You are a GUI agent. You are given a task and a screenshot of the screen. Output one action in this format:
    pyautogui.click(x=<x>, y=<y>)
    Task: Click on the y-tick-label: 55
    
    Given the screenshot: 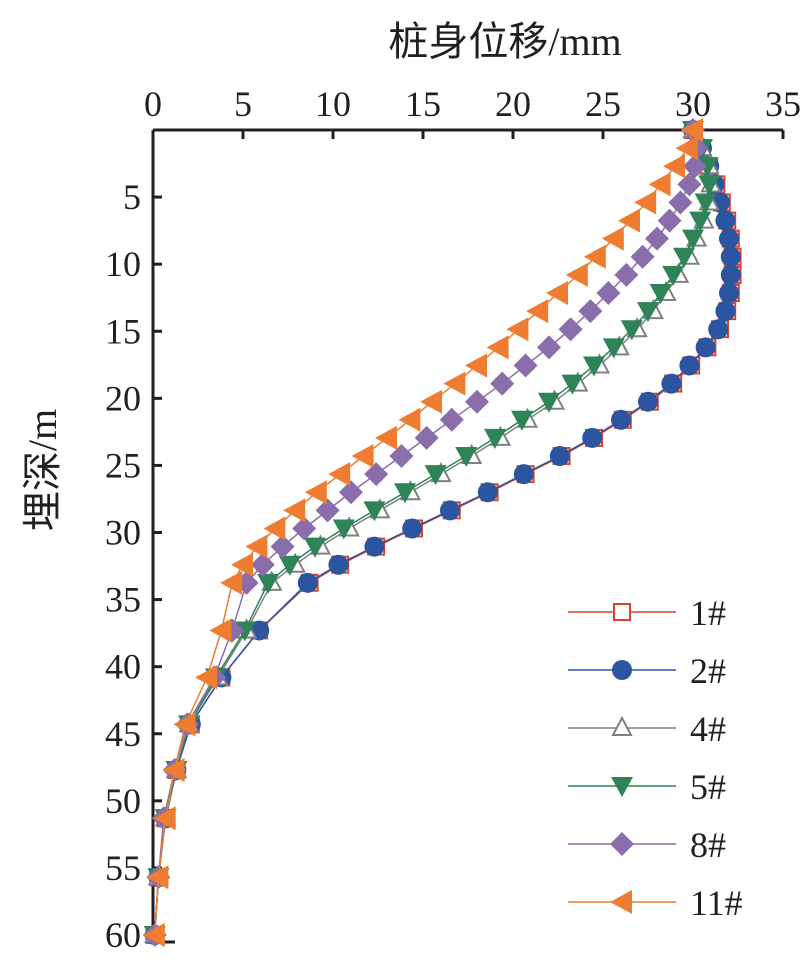 What is the action you would take?
    pyautogui.click(x=123, y=868)
    